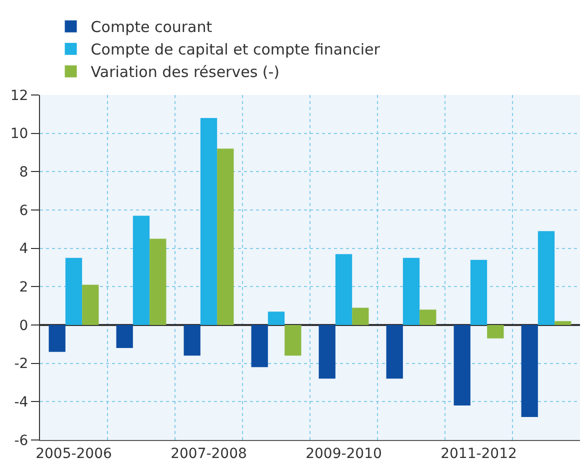 This screenshot has width=588, height=475. What do you see at coordinates (208, 454) in the screenshot?
I see `x-tick-label: 2007-2008` at bounding box center [208, 454].